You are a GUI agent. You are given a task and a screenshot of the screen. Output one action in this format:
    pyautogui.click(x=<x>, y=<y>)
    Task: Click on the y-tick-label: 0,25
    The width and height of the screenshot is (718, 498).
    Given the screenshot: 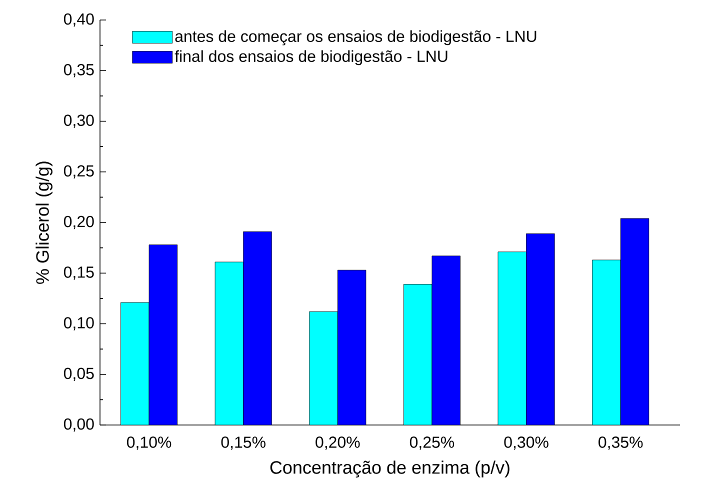 What is the action you would take?
    pyautogui.click(x=79, y=171)
    